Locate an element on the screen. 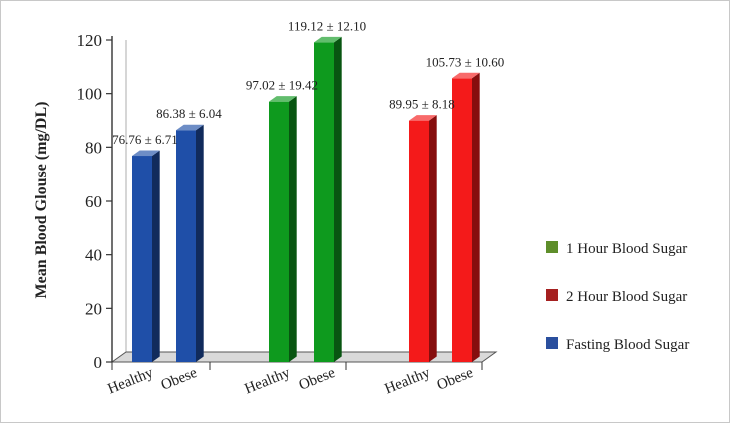  data-label: 89.95 ± 8.18 is located at coordinates (422, 104).